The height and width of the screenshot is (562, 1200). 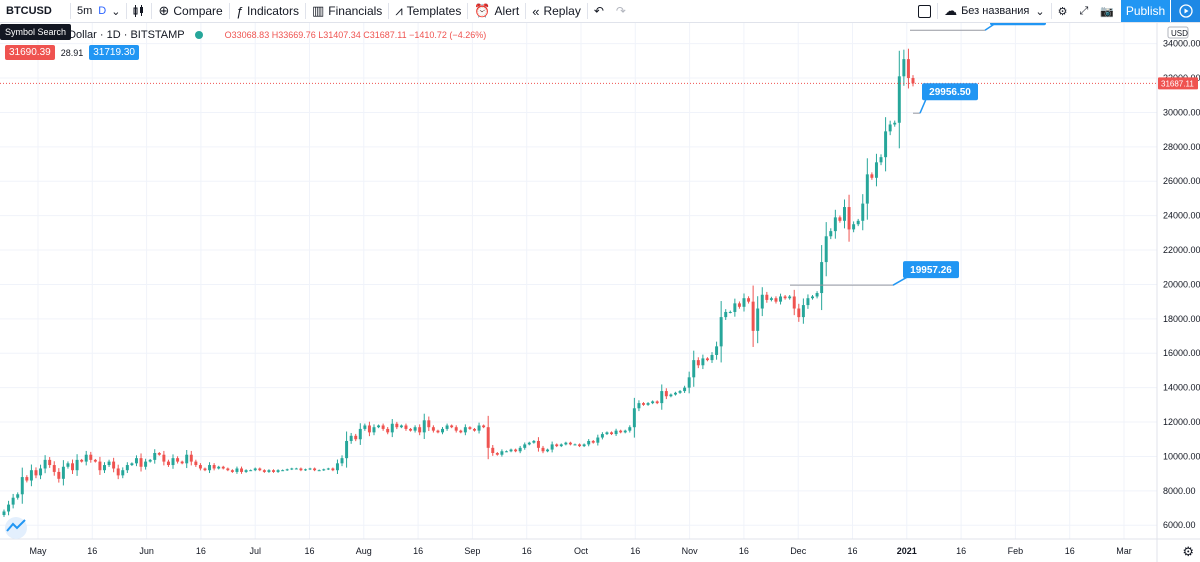 I want to click on indicators-button: ƒ Indicators, so click(x=267, y=11).